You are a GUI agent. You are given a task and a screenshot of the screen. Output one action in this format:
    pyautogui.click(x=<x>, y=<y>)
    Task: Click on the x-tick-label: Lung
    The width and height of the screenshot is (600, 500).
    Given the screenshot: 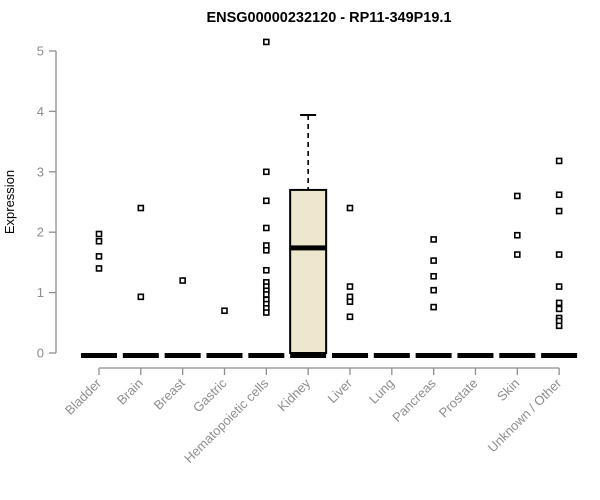 What is the action you would take?
    pyautogui.click(x=381, y=391)
    